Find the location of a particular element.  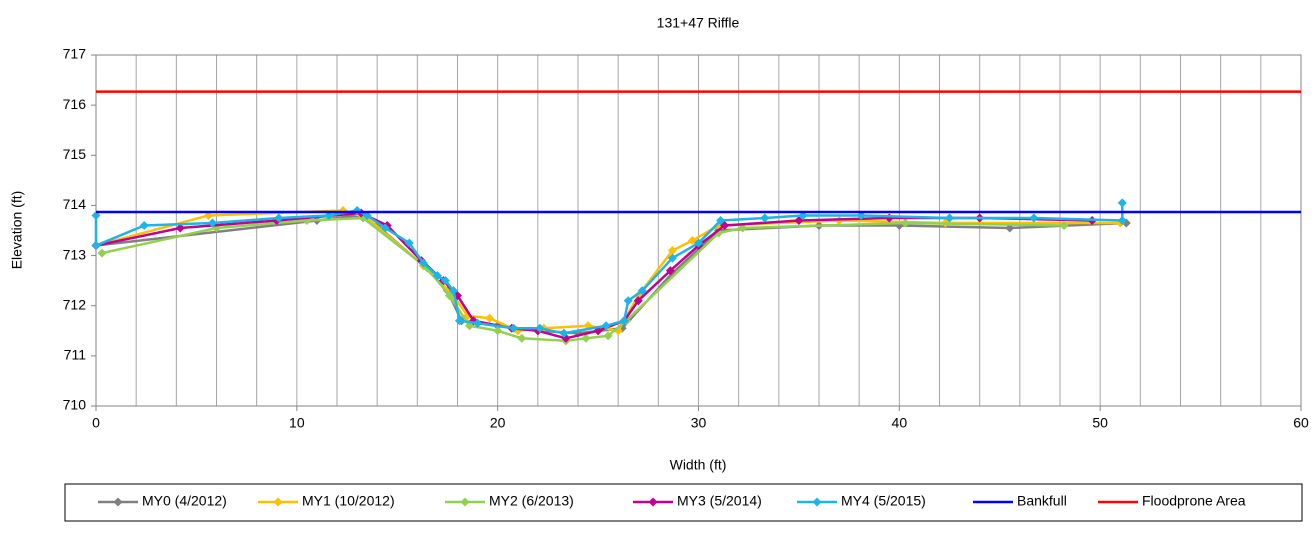

x-tick-label: 60 is located at coordinates (1301, 423).